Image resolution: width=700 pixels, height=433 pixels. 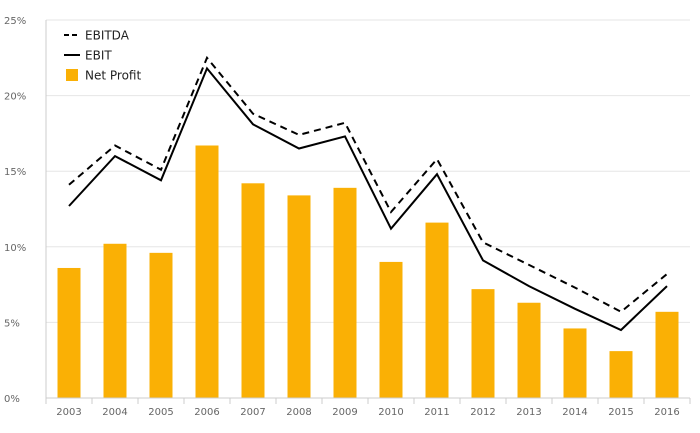 I want to click on x-tick-label: 2006, so click(x=206, y=412).